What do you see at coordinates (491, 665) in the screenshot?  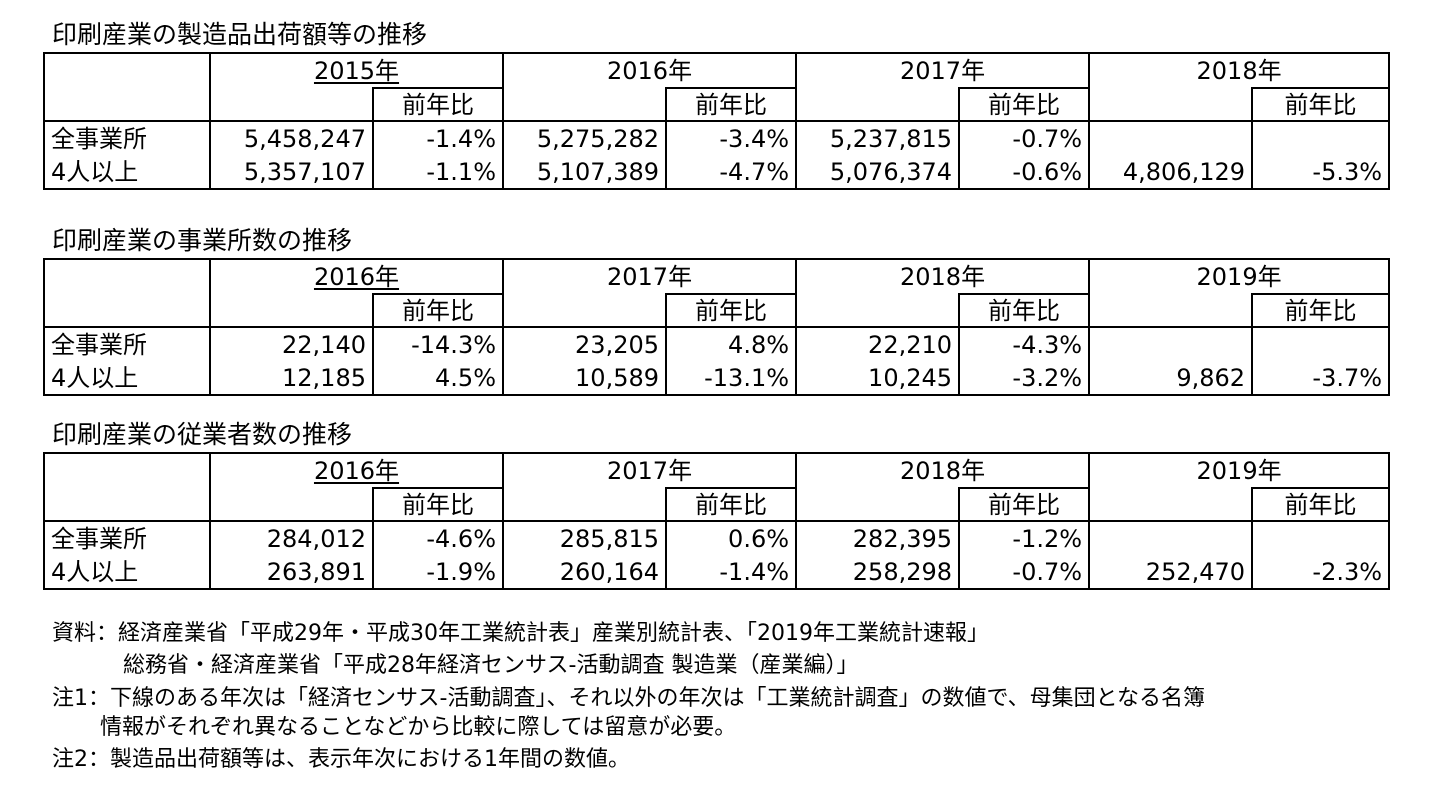 I see `source-note-cont: 総務省・経済産業省「平成28年経済センサス-活動調査 製造業（産業編）」` at bounding box center [491, 665].